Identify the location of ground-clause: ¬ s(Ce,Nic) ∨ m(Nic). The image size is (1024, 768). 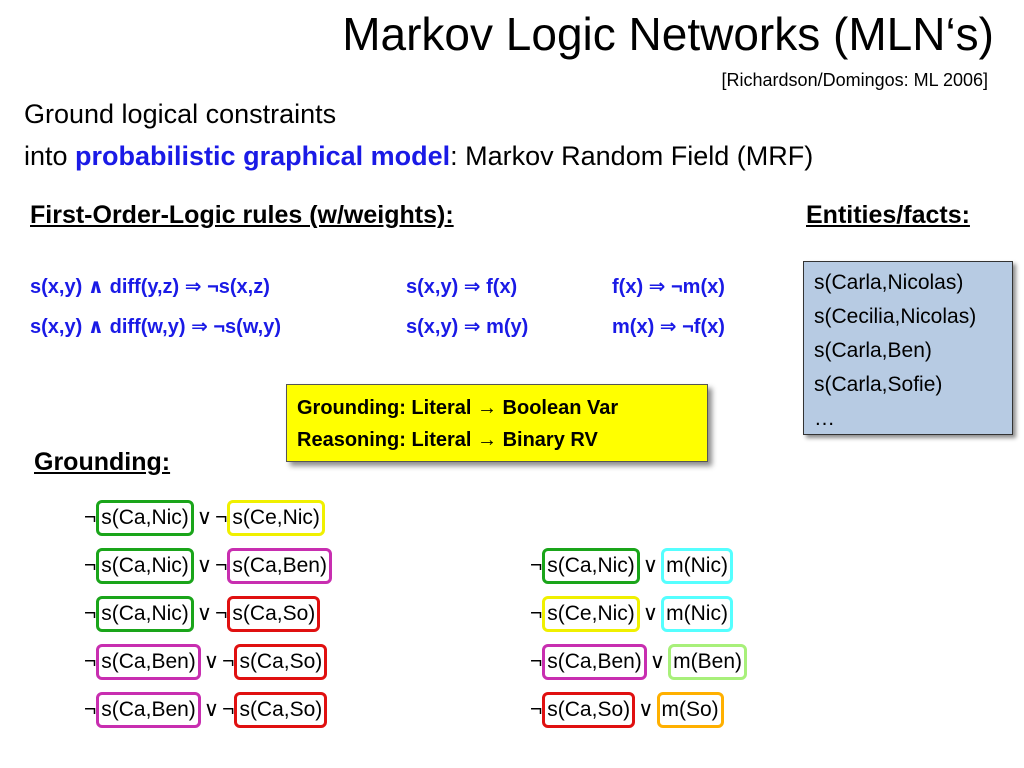
(631, 614).